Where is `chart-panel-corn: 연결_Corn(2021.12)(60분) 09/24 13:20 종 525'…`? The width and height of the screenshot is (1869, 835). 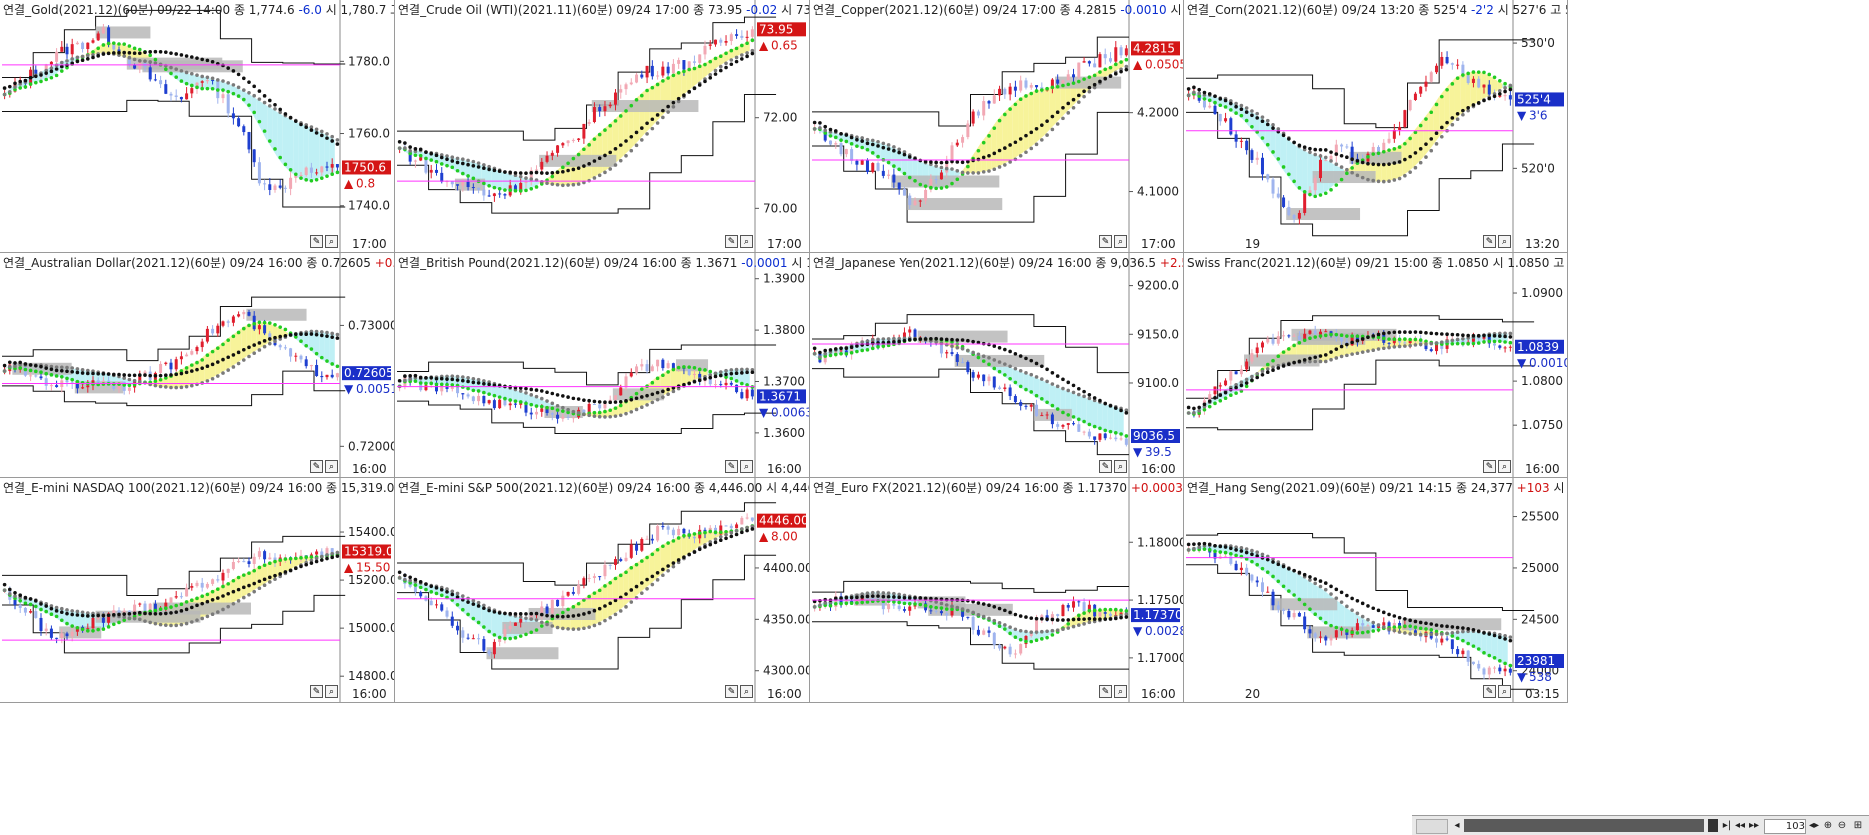 chart-panel-corn: 연결_Corn(2021.12)(60분) 09/24 13:20 종 525'… is located at coordinates (1376, 126).